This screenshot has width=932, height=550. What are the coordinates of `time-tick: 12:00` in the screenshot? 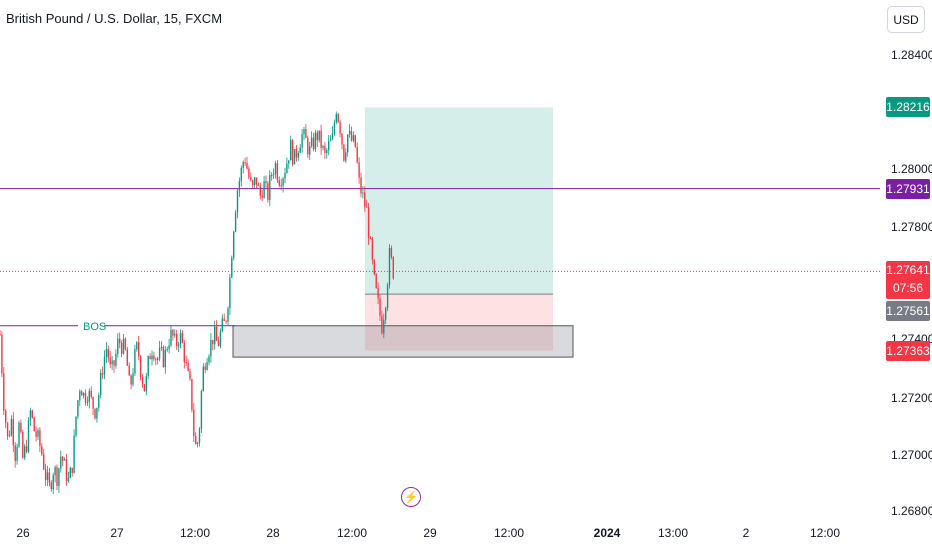 It's located at (509, 533).